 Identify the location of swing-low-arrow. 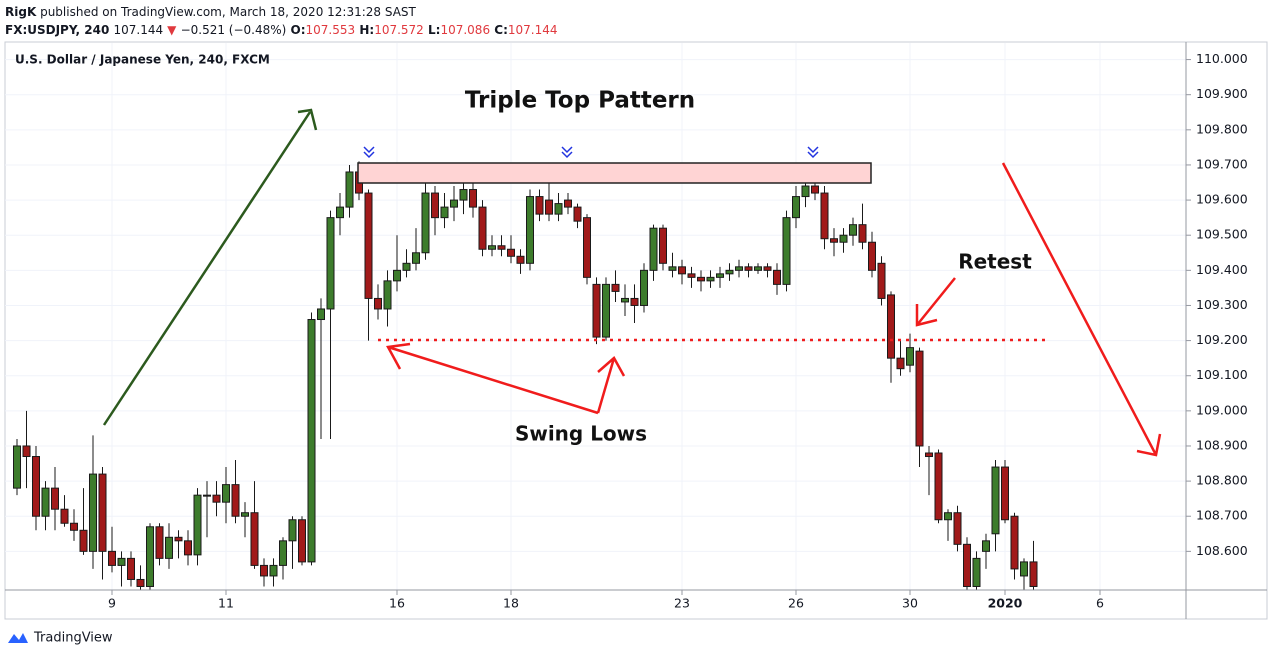
(492, 378).